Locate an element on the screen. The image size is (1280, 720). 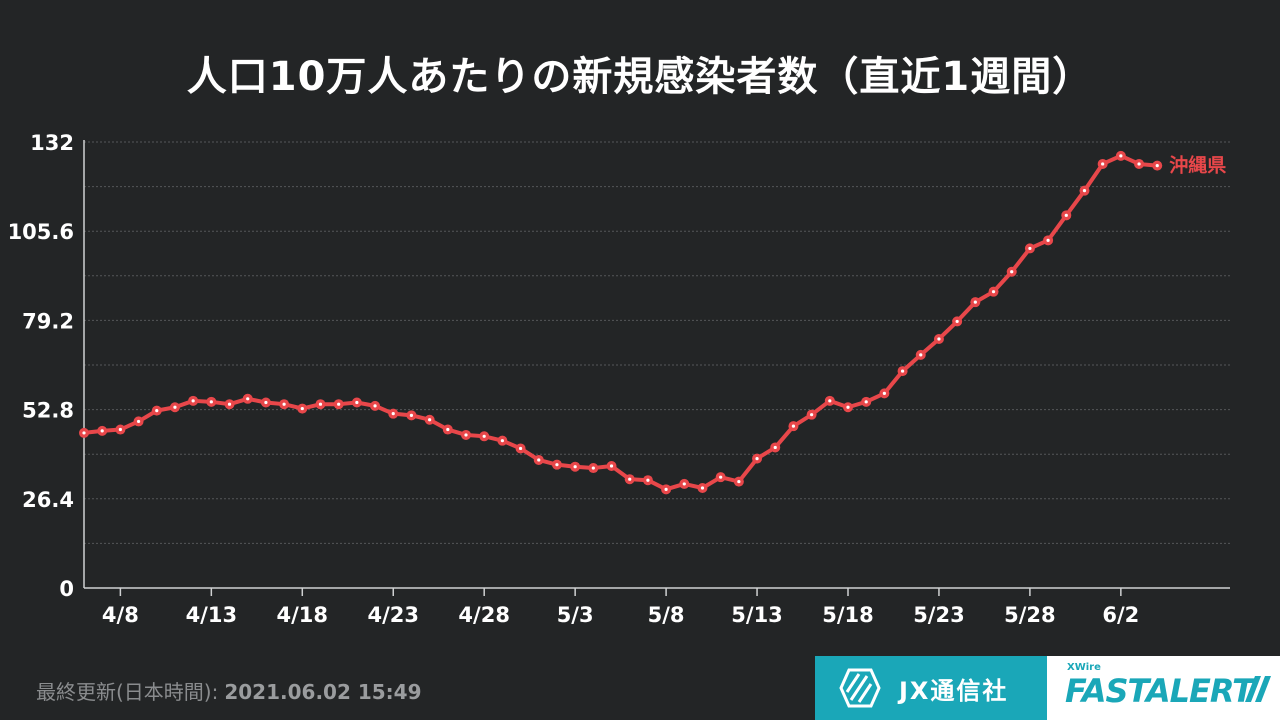
x-tick-label: 5/8 is located at coordinates (666, 615).